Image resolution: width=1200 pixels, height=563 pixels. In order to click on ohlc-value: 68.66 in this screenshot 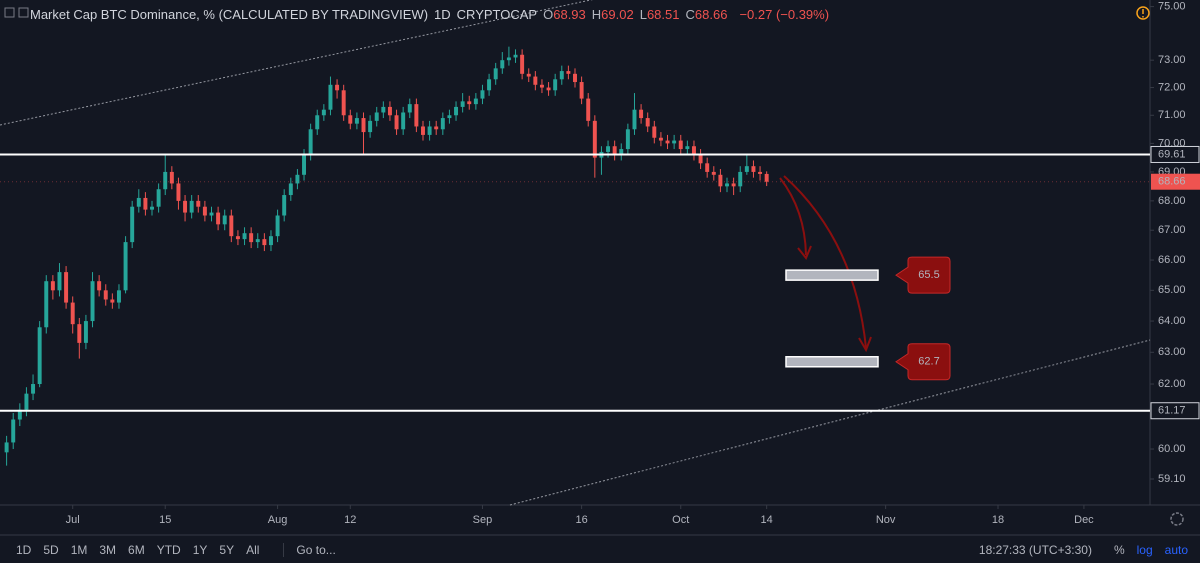, I will do `click(711, 14)`.